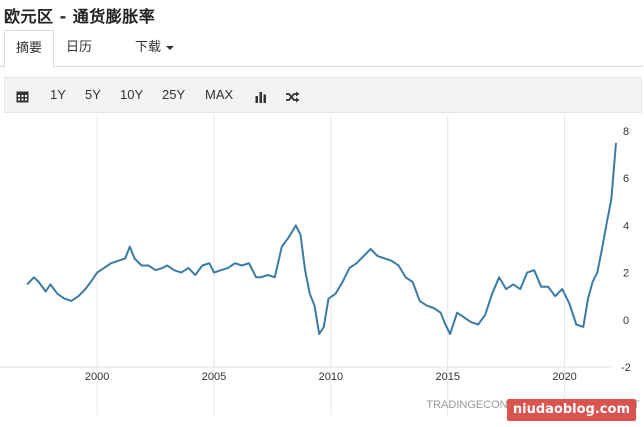 This screenshot has width=644, height=427. I want to click on range-25y-button: 25Y, so click(174, 94).